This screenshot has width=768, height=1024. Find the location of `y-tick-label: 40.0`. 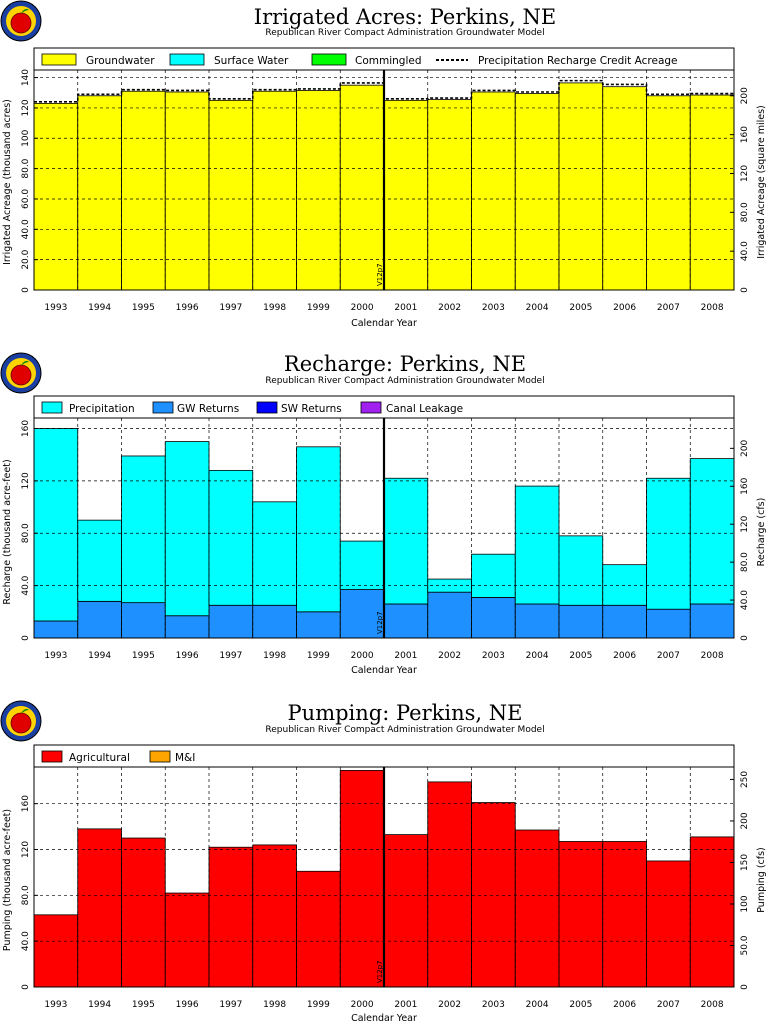

y-tick-label: 40.0 is located at coordinates (26, 941).